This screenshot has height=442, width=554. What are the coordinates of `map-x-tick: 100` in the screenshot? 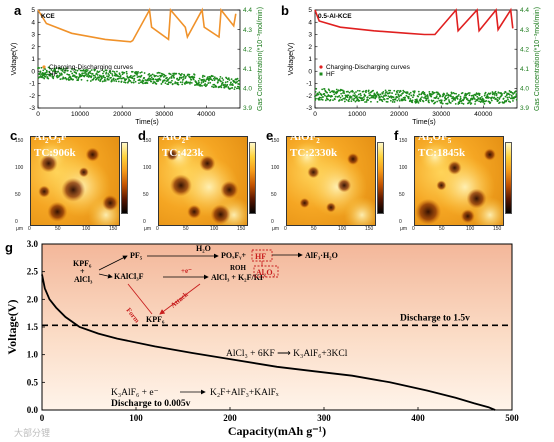 It's located at (470, 229).